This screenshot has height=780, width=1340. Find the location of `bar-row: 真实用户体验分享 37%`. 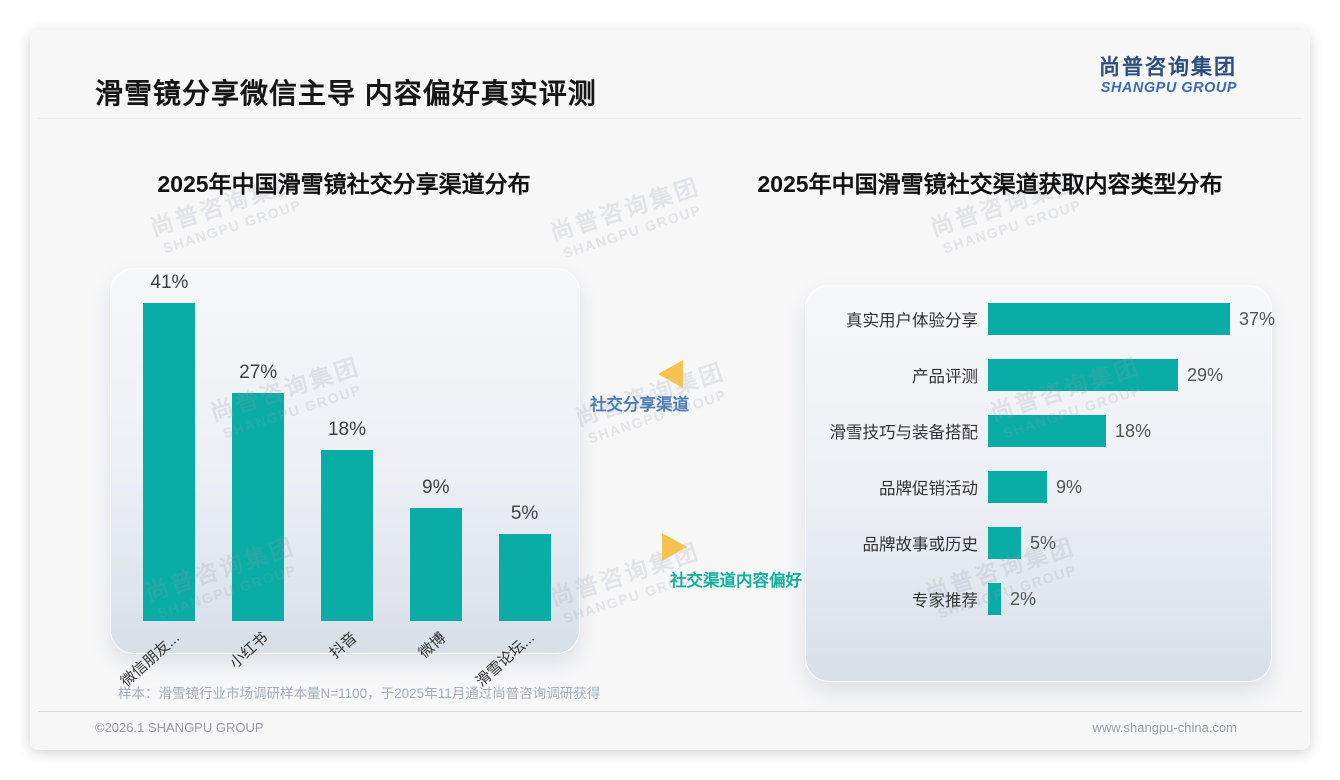

bar-row: 真实用户体验分享 37% is located at coordinates (1045, 319).